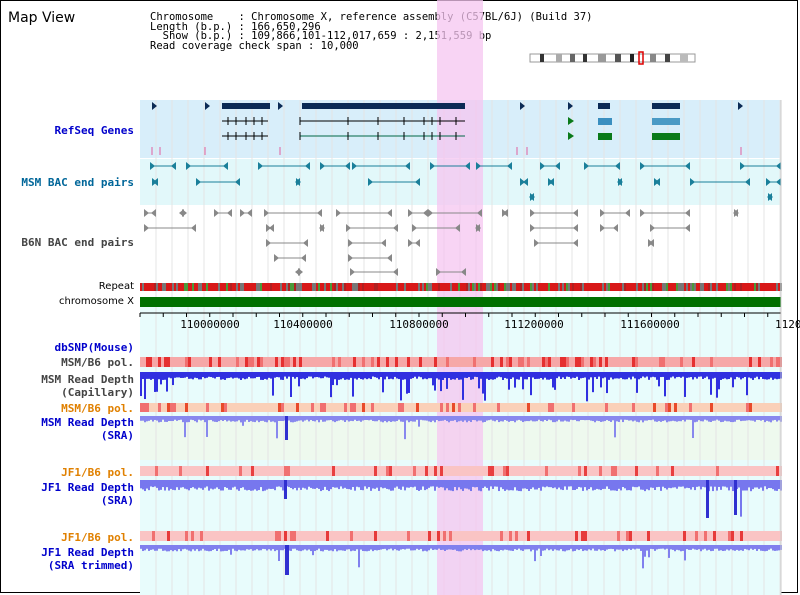  What do you see at coordinates (94, 130) in the screenshot?
I see `refseq-genes-label: RefSeq Genes` at bounding box center [94, 130].